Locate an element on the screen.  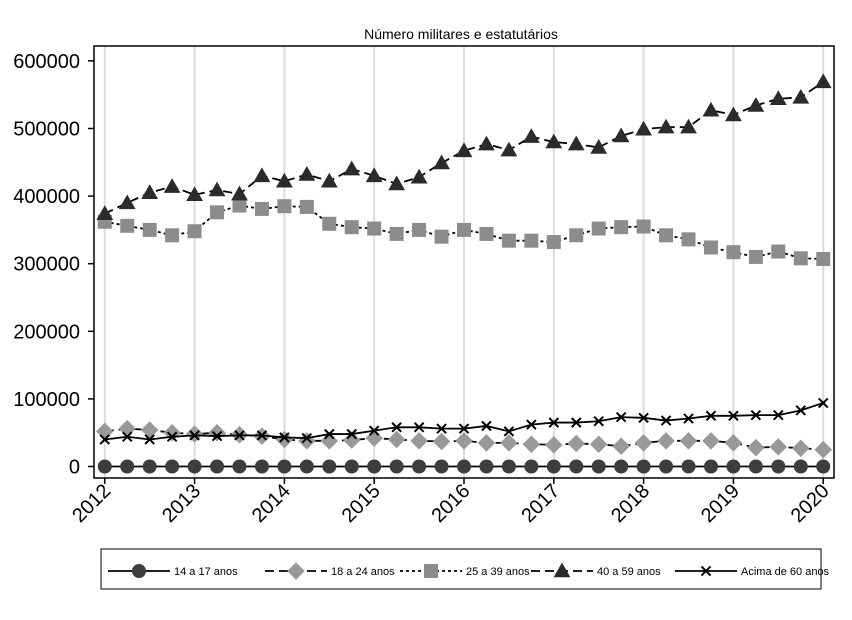
legend-label: 18 a 24 anos is located at coordinates (363, 572).